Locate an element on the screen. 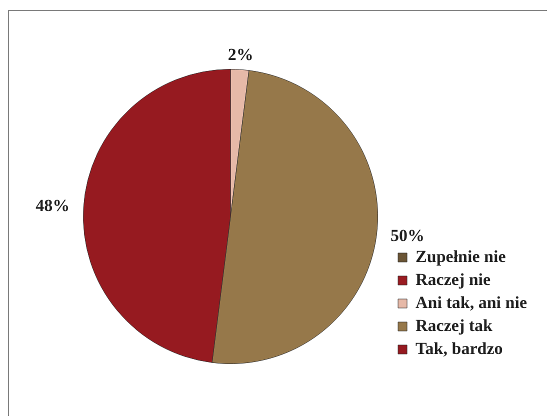  legend-label: Zupełnie nie is located at coordinates (461, 256).